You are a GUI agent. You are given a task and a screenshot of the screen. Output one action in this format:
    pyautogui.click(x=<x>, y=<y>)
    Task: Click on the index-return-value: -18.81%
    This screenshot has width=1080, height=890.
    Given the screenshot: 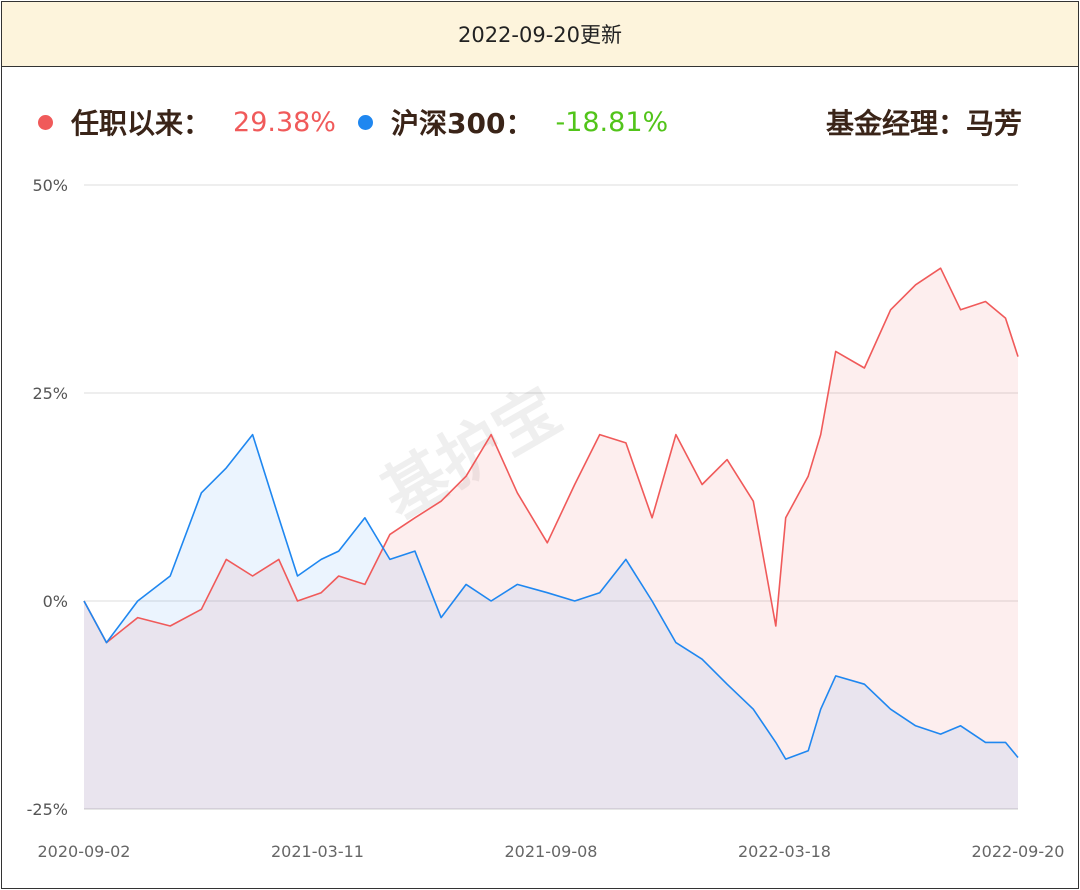 What is the action you would take?
    pyautogui.click(x=612, y=122)
    